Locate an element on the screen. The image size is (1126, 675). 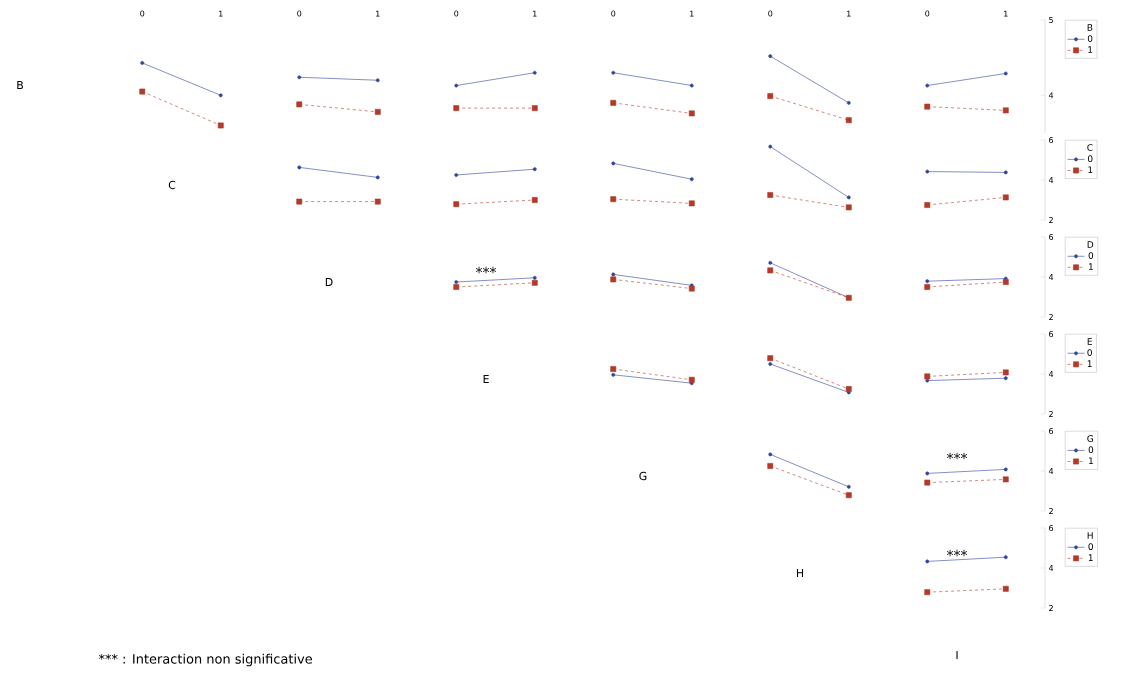
legend-title: C is located at coordinates (1090, 147).